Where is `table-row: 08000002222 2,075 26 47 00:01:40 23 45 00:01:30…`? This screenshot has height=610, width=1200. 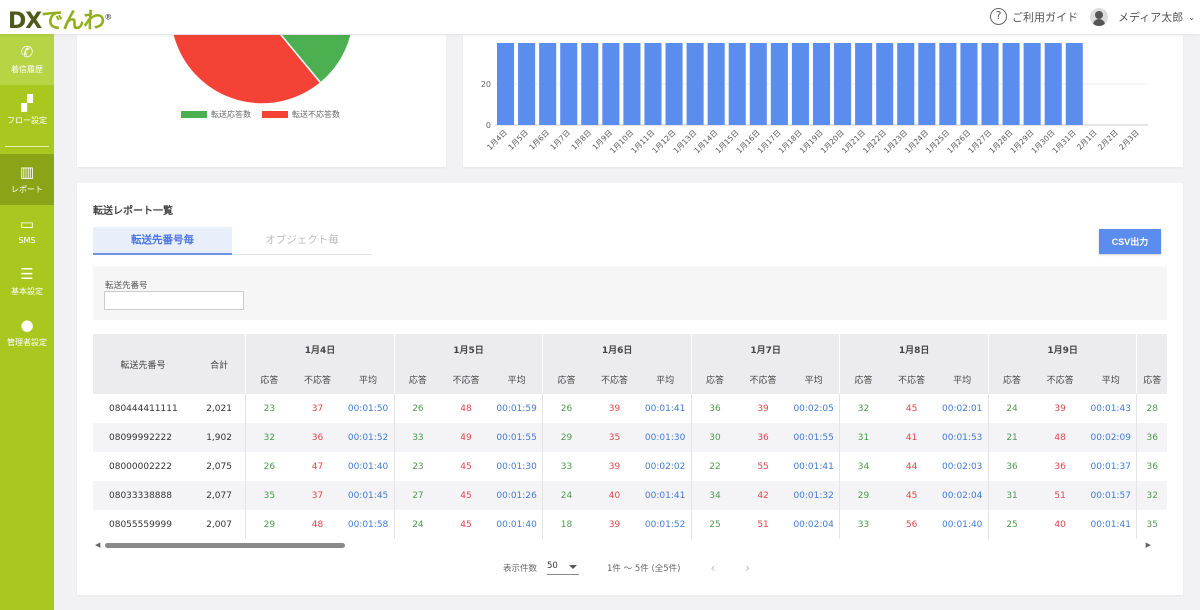
table-row: 08000002222 2,075 26 47 00:01:40 23 45 00:01:30… is located at coordinates (630, 466).